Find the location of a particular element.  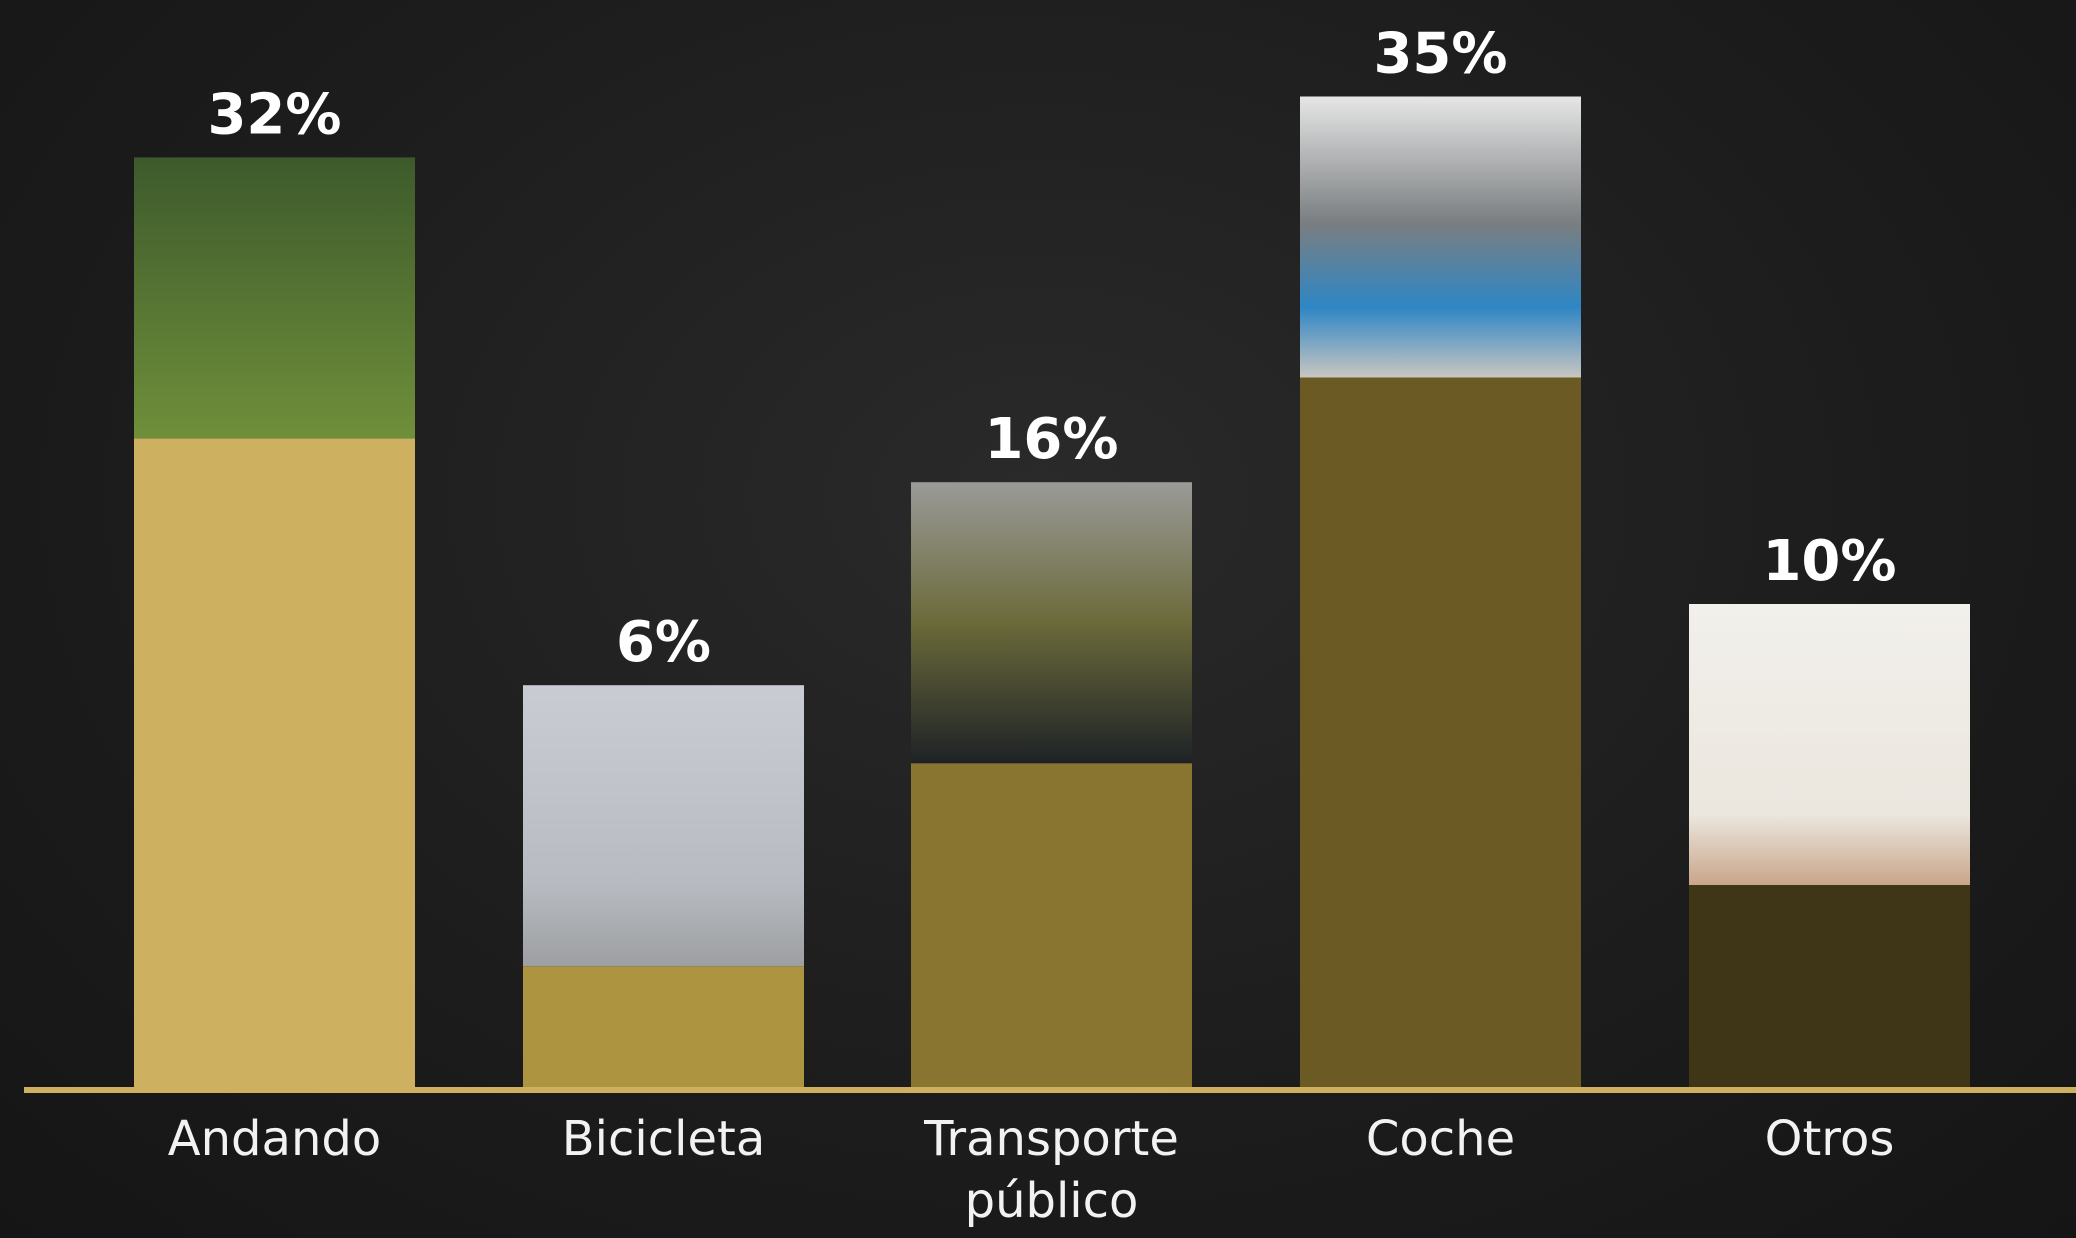

value-label: 6% is located at coordinates (663, 642).